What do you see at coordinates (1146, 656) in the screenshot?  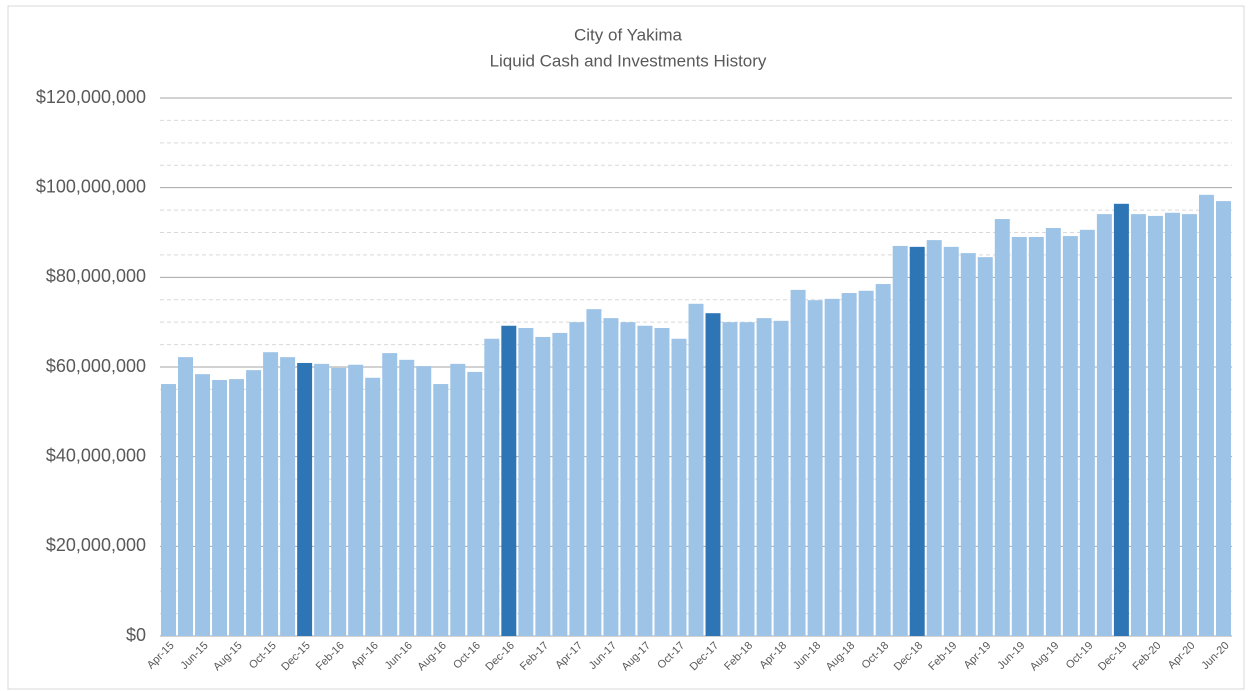 I see `x-tick-label: Feb-20` at bounding box center [1146, 656].